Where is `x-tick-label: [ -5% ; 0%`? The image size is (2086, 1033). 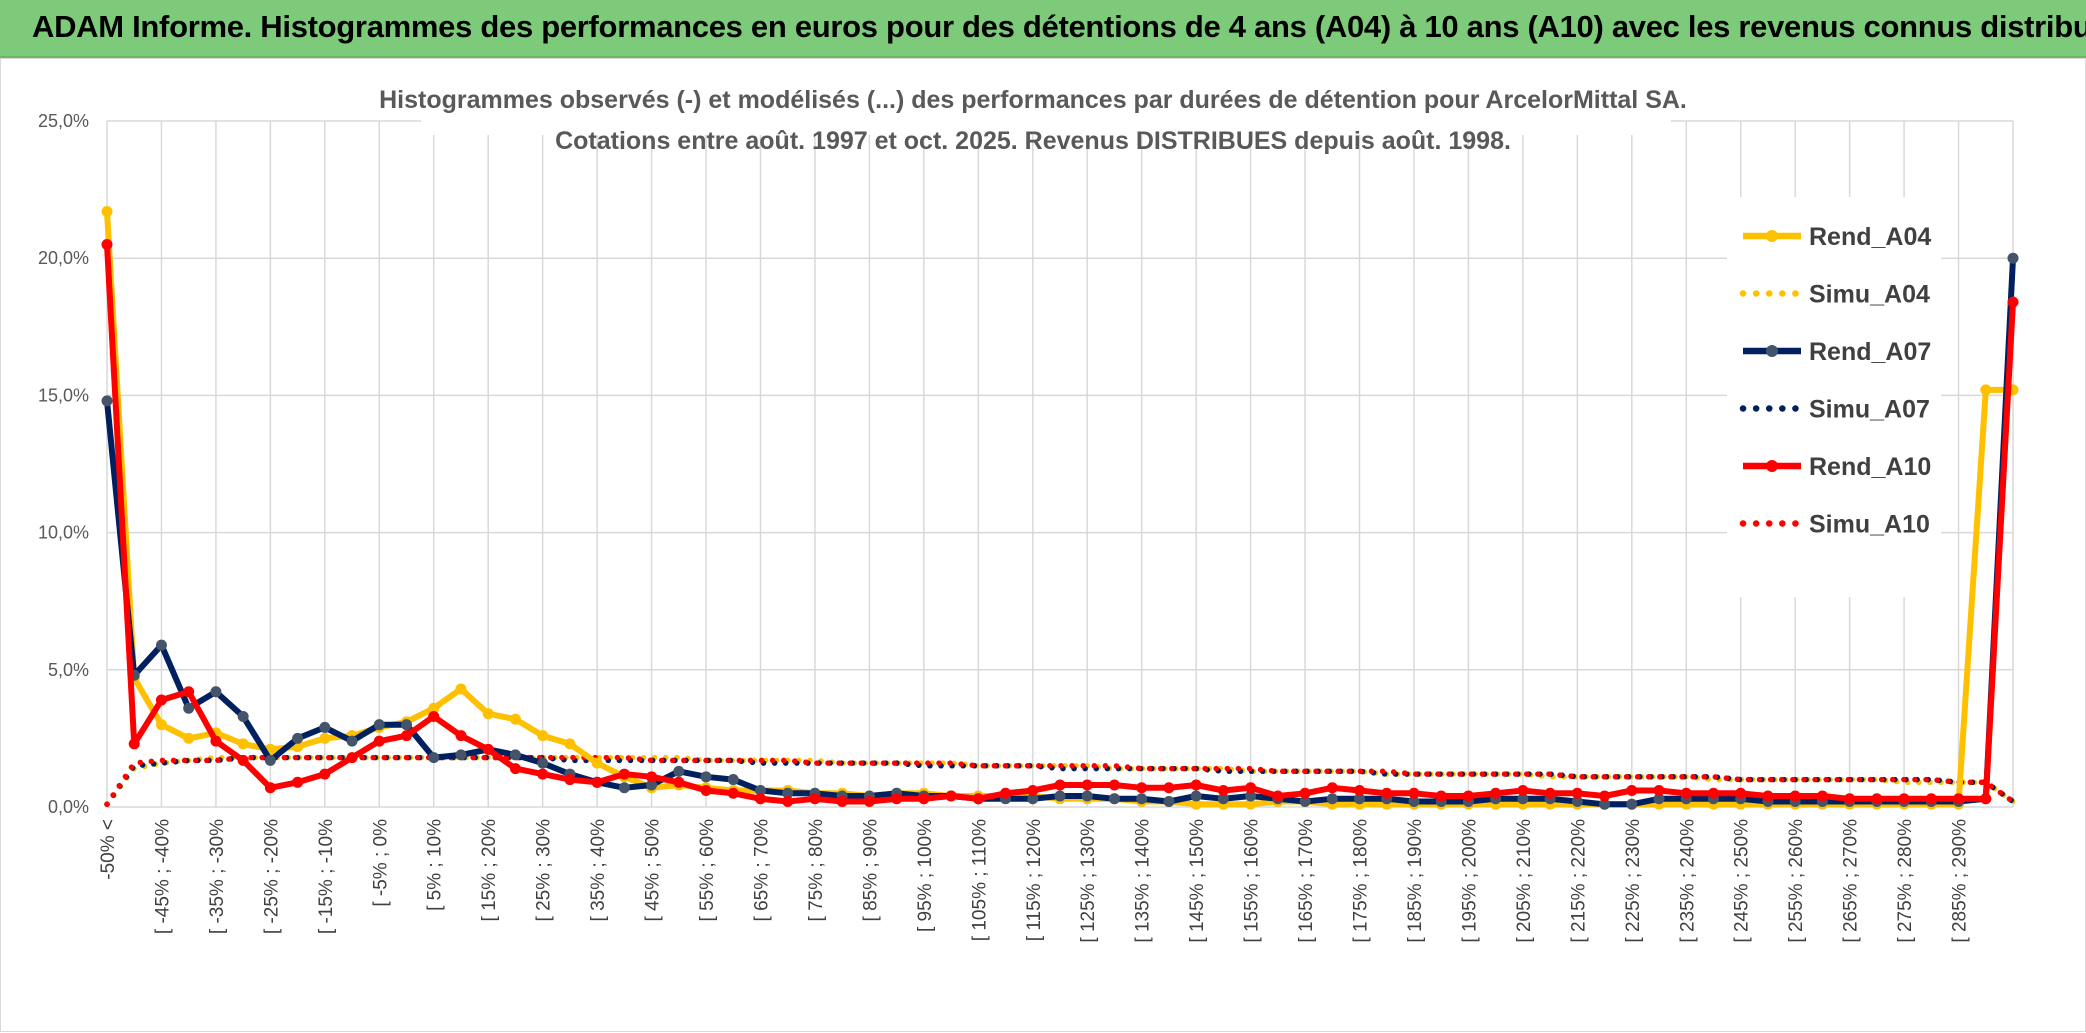 x-tick-label: [ -5% ; 0% is located at coordinates (380, 863).